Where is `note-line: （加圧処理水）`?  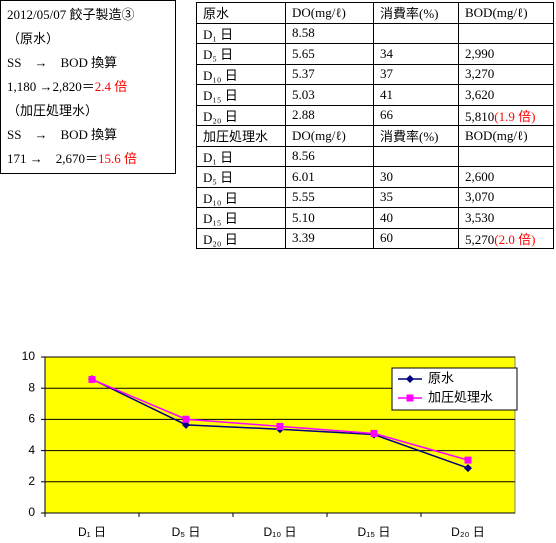 note-line: （加圧処理水） is located at coordinates (91, 113).